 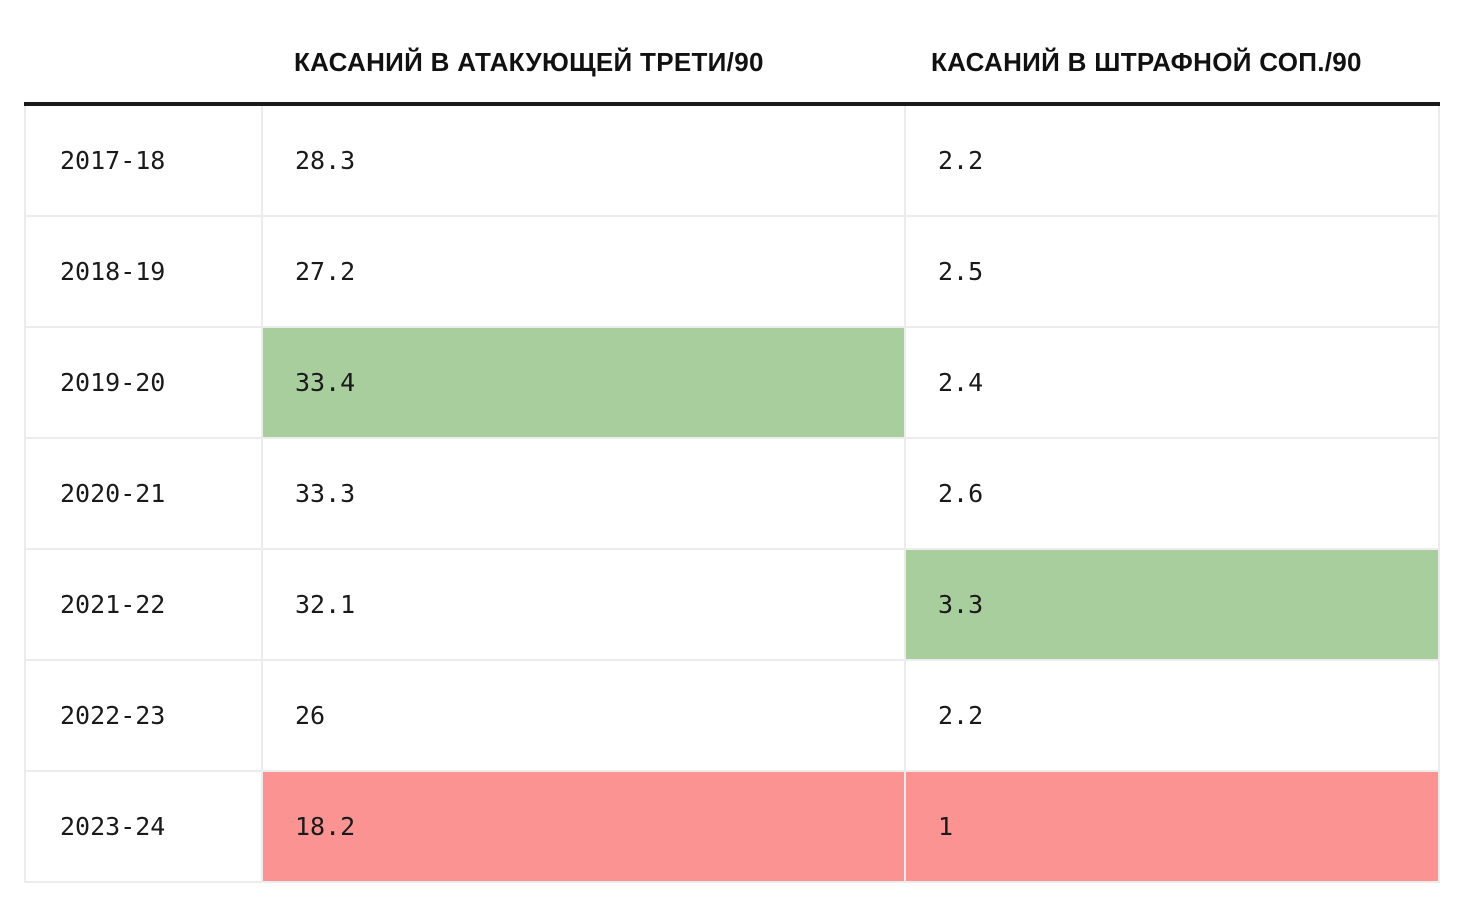 What do you see at coordinates (143, 715) in the screenshot?
I see `season-cell: 2022-23` at bounding box center [143, 715].